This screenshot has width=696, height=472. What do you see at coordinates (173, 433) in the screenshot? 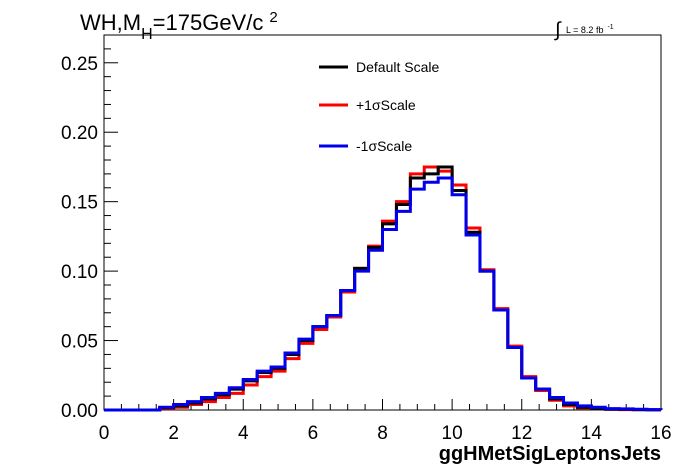
I see `x-tick-label: 2` at bounding box center [173, 433].